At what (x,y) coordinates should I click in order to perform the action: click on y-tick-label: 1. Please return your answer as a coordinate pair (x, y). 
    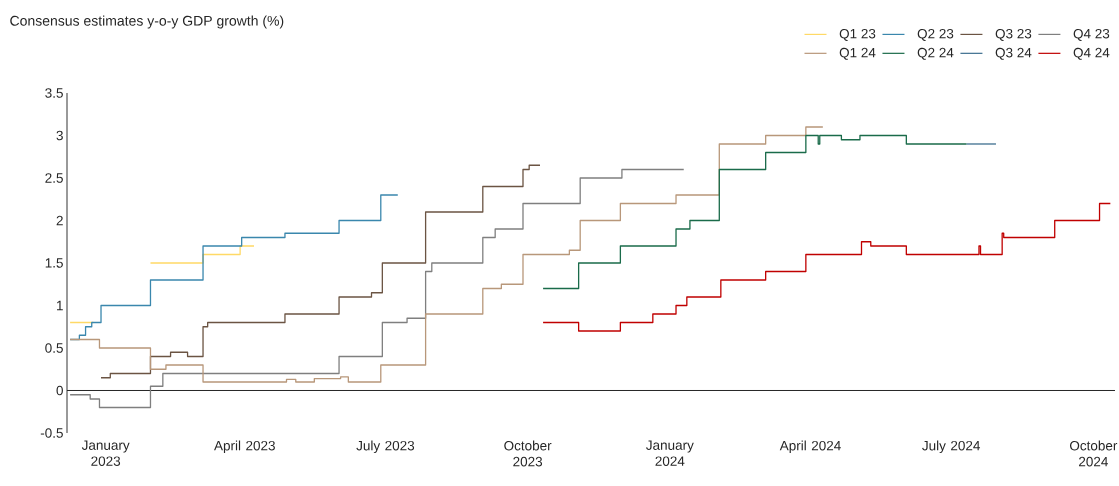
    Looking at the image, I should click on (60, 305).